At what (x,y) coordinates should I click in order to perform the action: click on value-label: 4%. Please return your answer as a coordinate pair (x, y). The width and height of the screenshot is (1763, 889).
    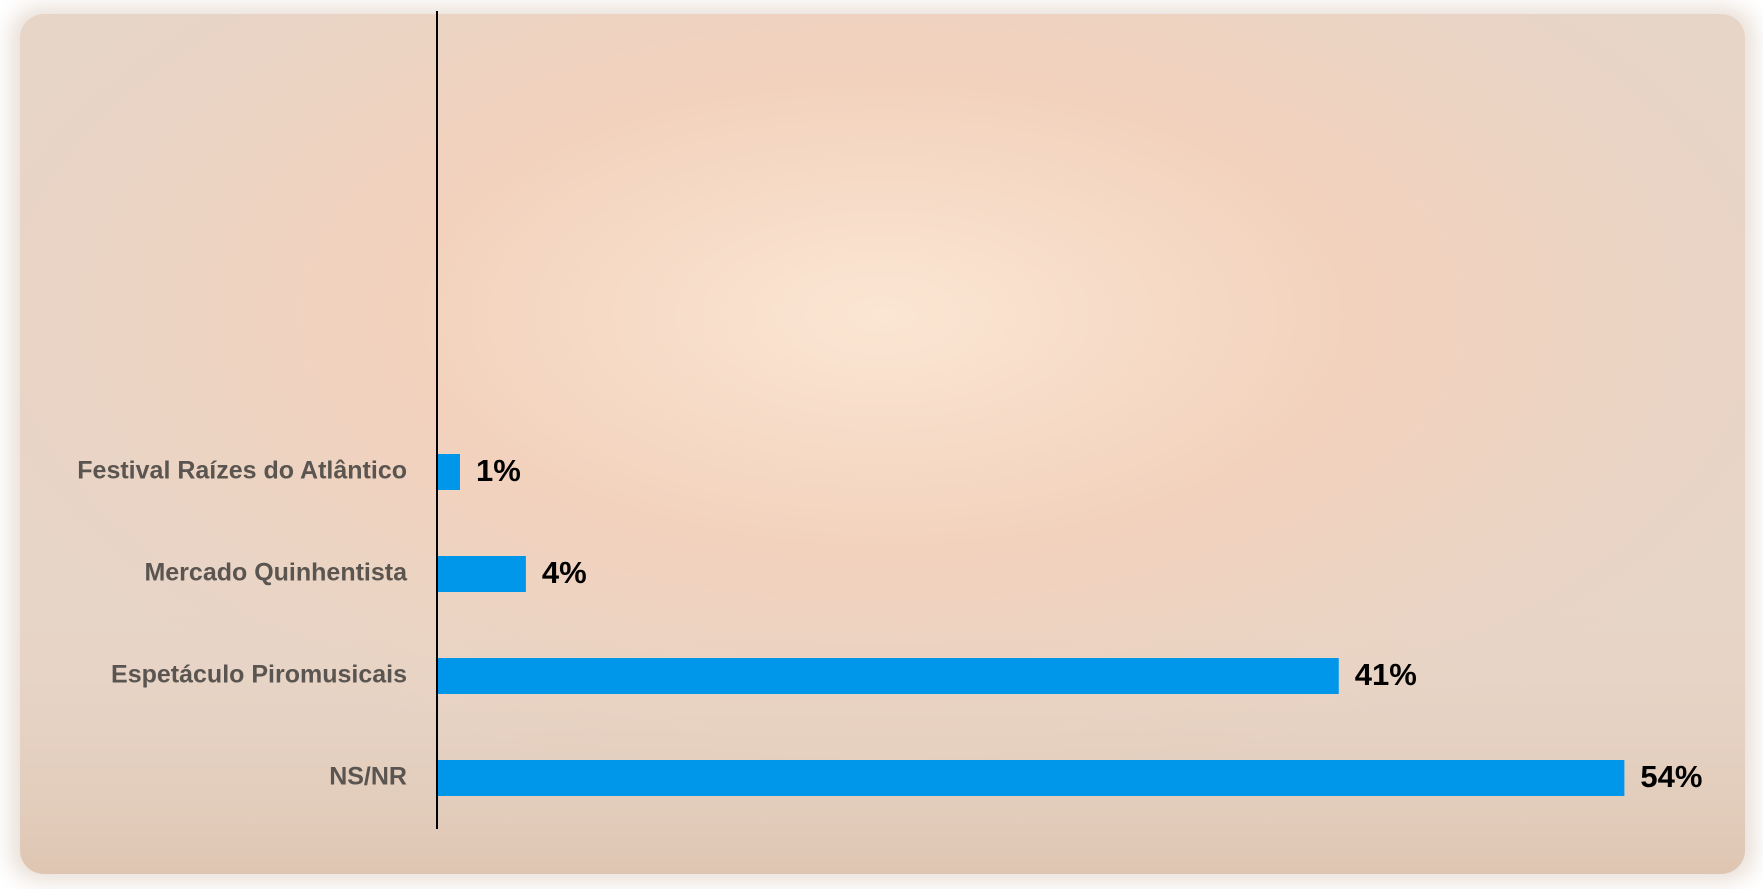
    Looking at the image, I should click on (564, 572).